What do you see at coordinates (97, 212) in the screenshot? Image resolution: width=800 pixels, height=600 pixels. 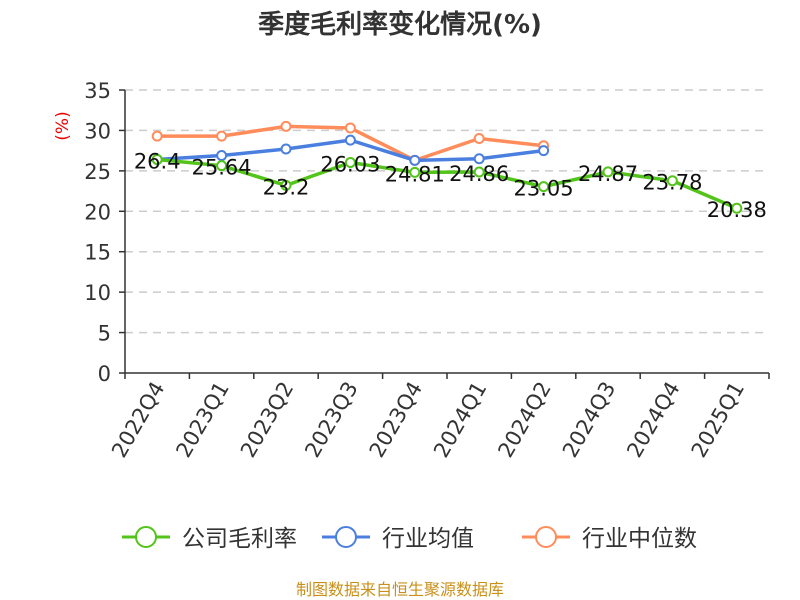 I see `y-tick-label: 20` at bounding box center [97, 212].